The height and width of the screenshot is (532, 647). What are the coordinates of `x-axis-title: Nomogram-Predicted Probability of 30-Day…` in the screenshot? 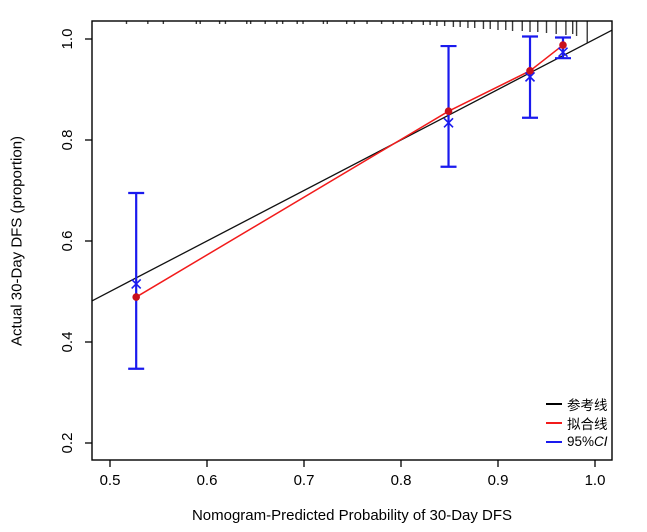 It's located at (352, 515).